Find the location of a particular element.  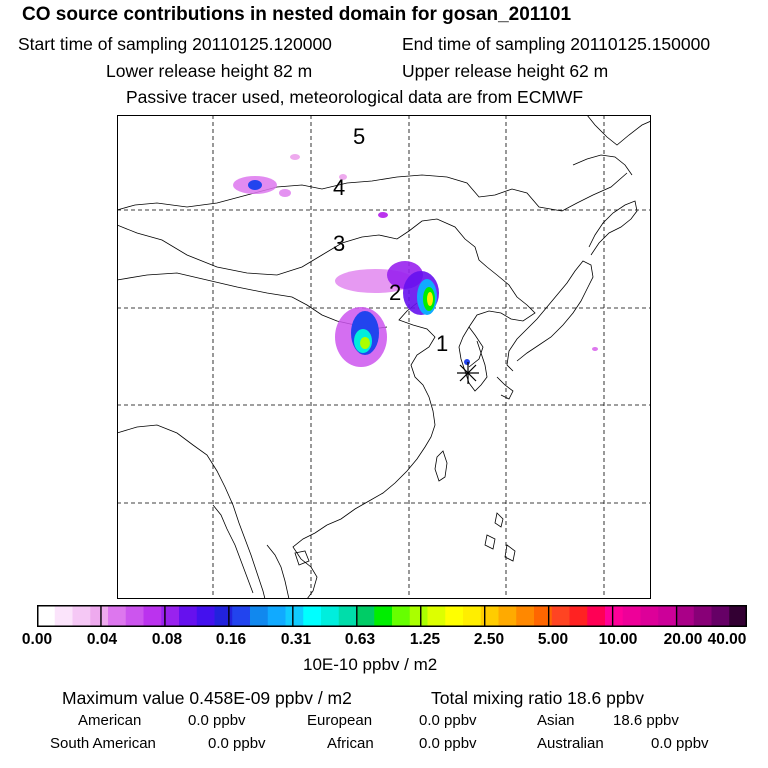

total-mixing-ratio: Total mixing ratio 18.6 ppbv is located at coordinates (538, 698).